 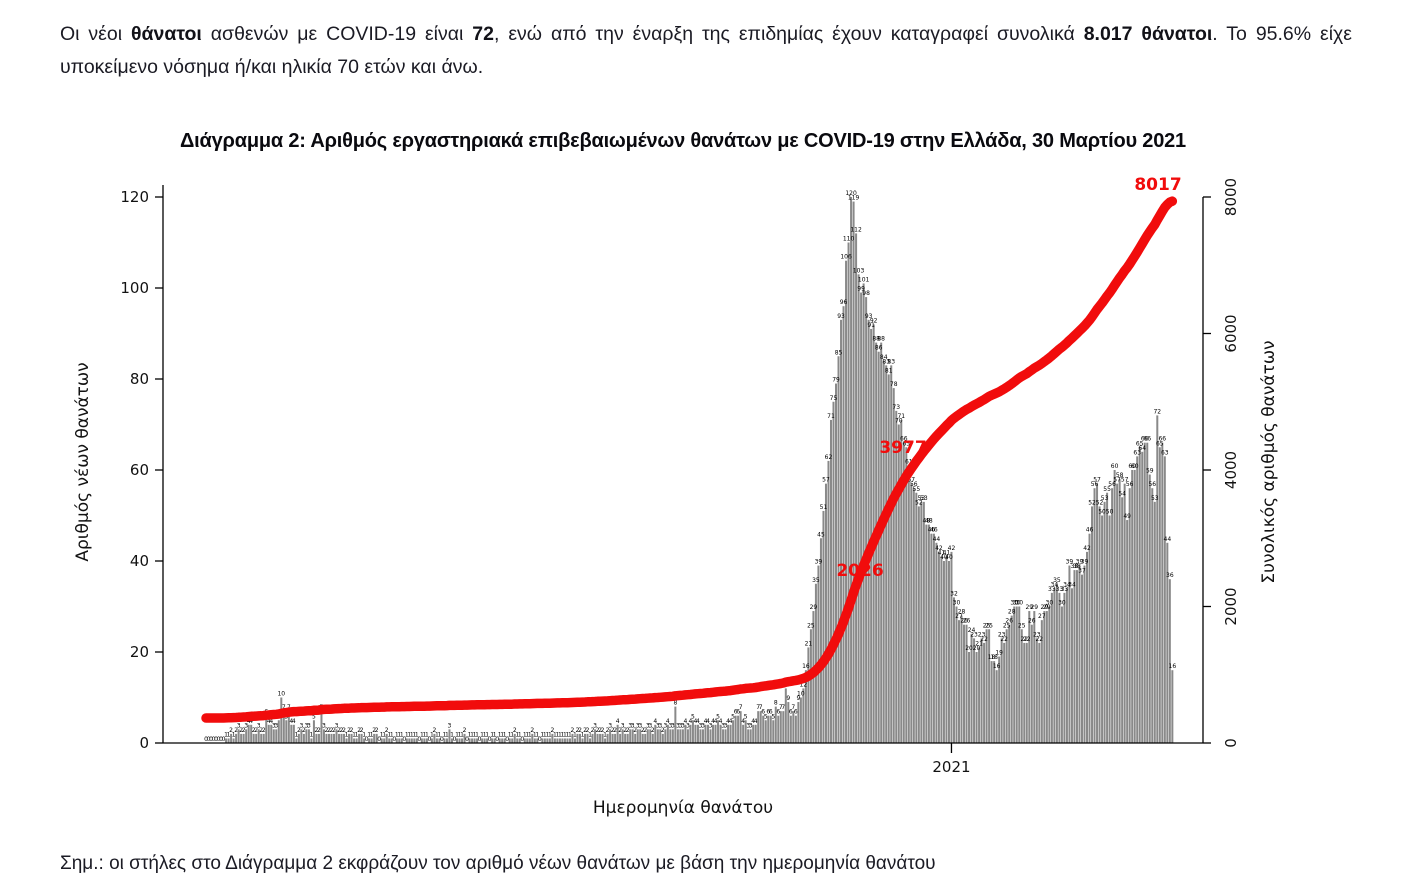 What do you see at coordinates (997, 666) in the screenshot?
I see `bar-value-label: 16` at bounding box center [997, 666].